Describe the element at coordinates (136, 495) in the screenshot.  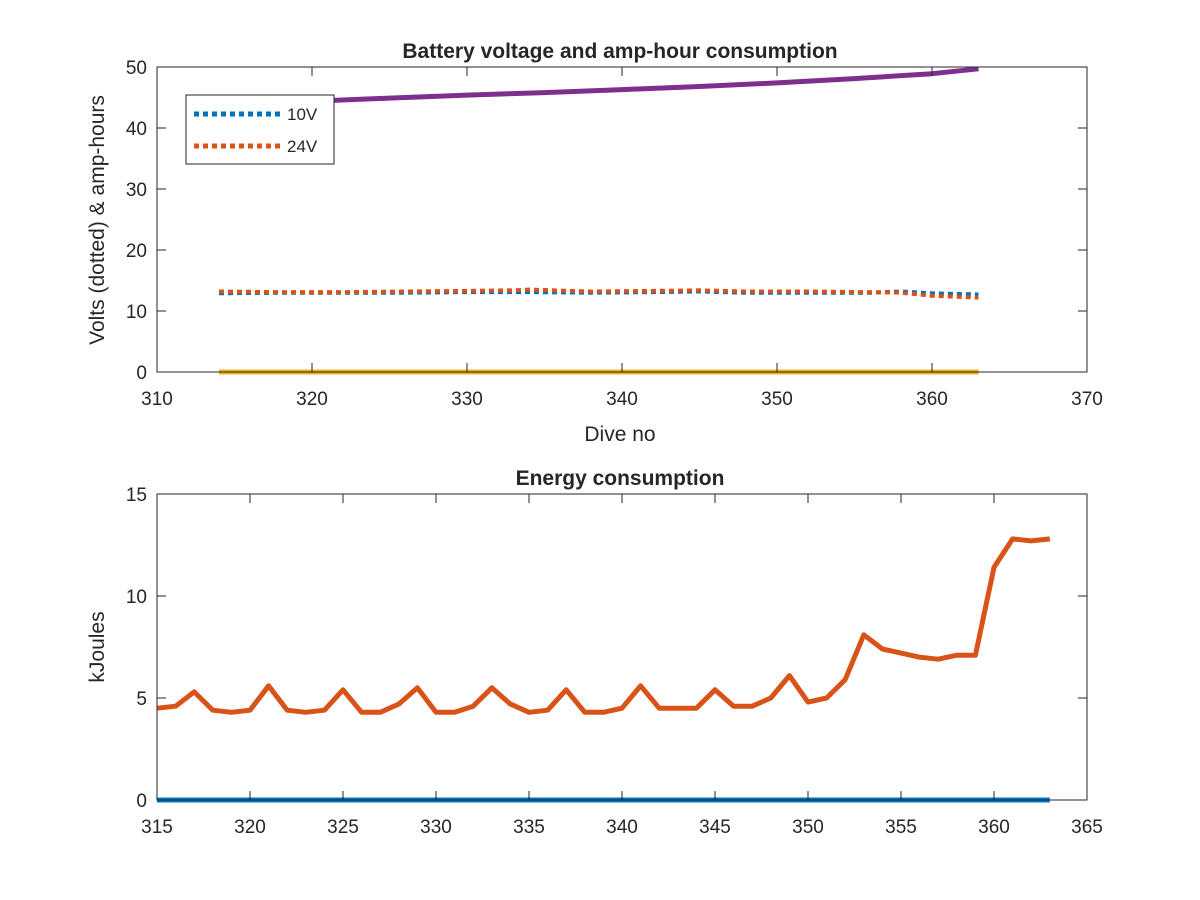
I see `subplot2-y-tick-label: 15` at that location.